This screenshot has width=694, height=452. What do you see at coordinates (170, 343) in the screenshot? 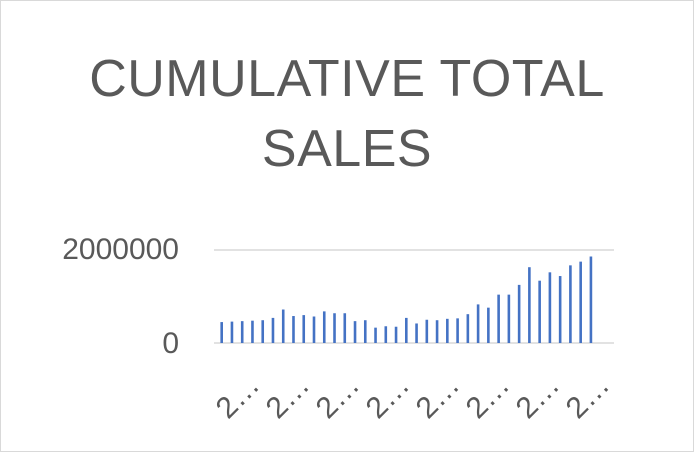
I see `y-tick-label-zero: 0` at bounding box center [170, 343].